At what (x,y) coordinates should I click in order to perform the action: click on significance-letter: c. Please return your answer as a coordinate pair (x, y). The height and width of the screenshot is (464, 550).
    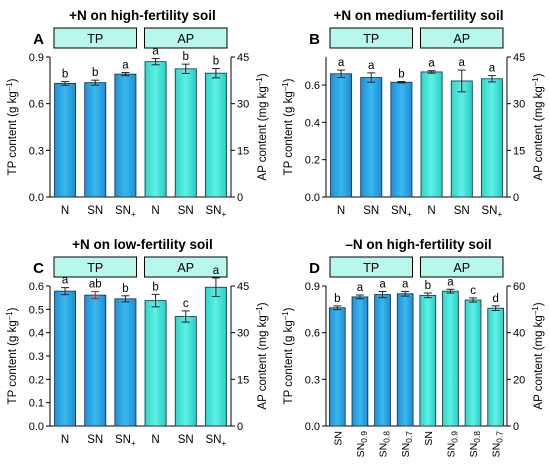
    Looking at the image, I should click on (186, 304).